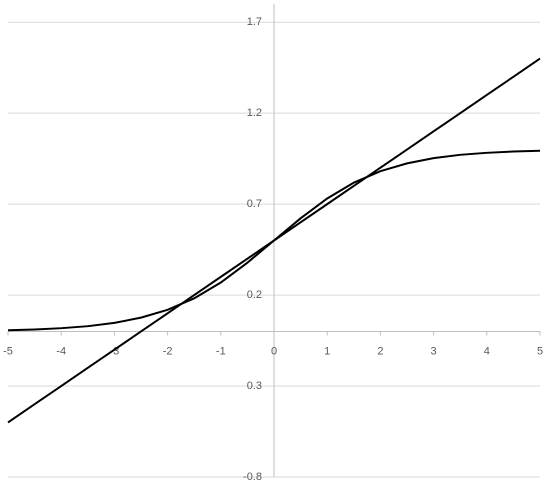 This screenshot has height=485, width=560. I want to click on y-tick-label: 0.7, so click(254, 204).